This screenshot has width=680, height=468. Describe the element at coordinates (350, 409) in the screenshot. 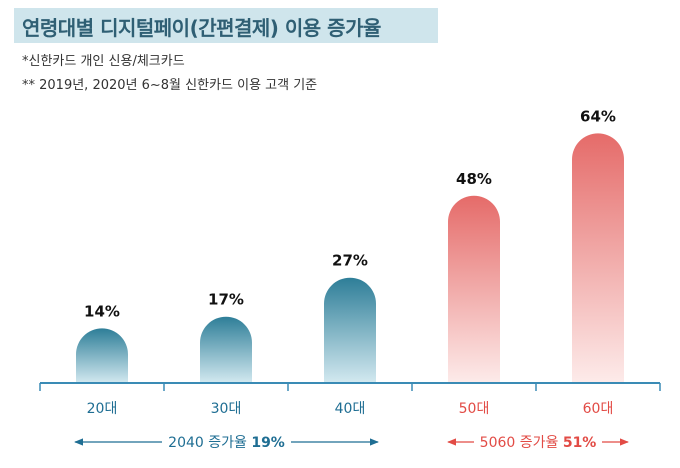

I see `category-label-40대: 40대` at that location.